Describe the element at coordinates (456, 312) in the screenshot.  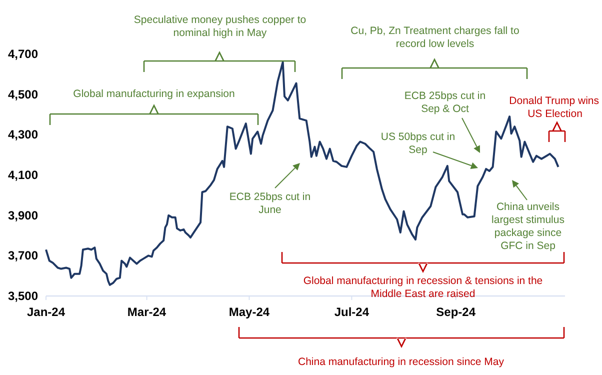
I see `x-tick-label: Sep-24` at that location.